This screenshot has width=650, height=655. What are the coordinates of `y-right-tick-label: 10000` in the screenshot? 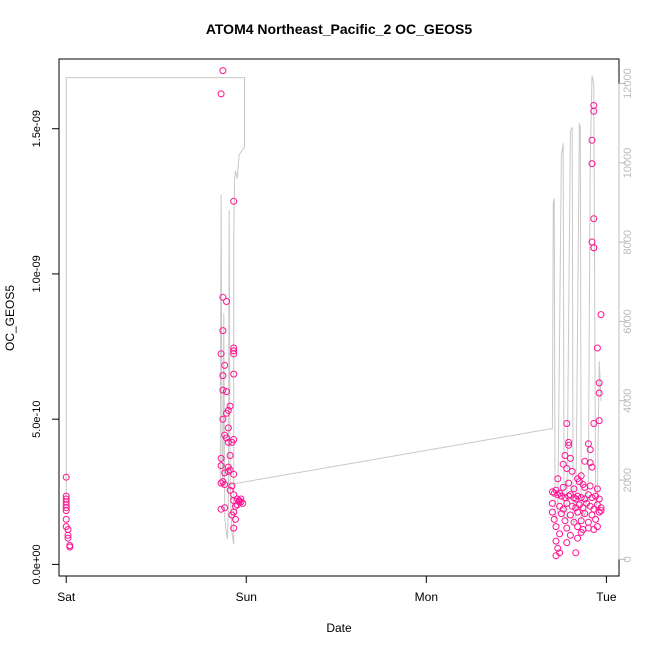 It's located at (628, 163).